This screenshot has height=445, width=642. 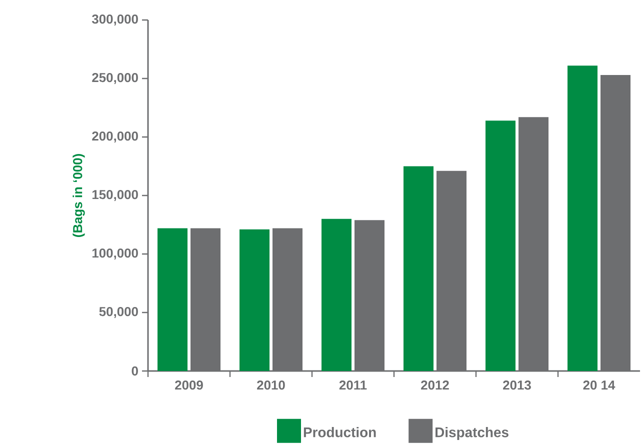 I want to click on y-tick-label: 0, so click(x=135, y=371).